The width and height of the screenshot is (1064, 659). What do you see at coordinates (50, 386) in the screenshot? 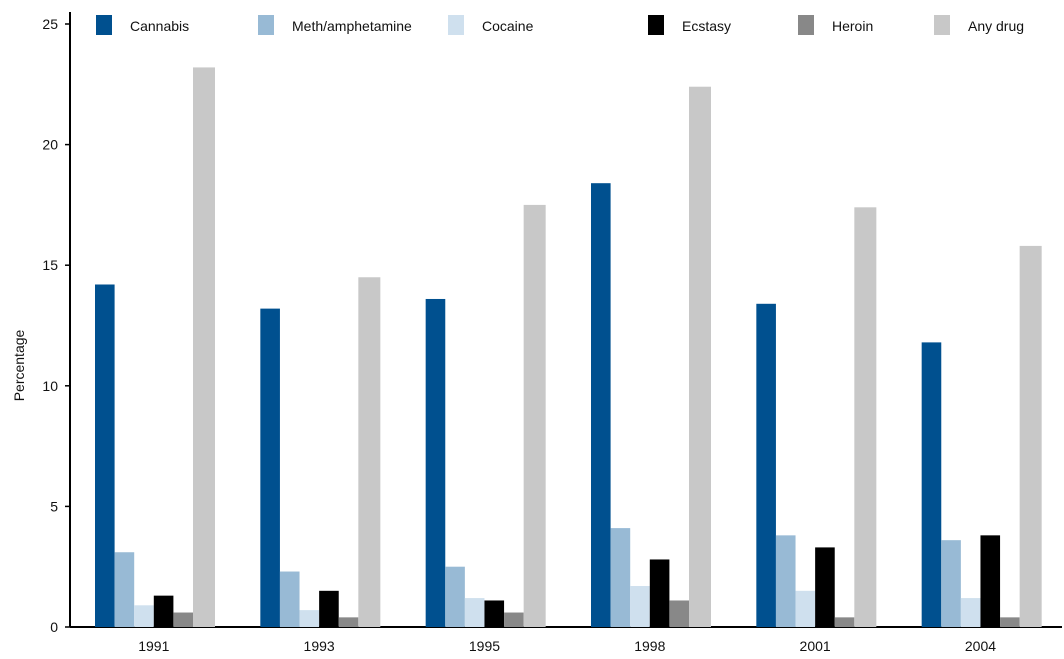
I see `y-tick-label: 10` at bounding box center [50, 386].